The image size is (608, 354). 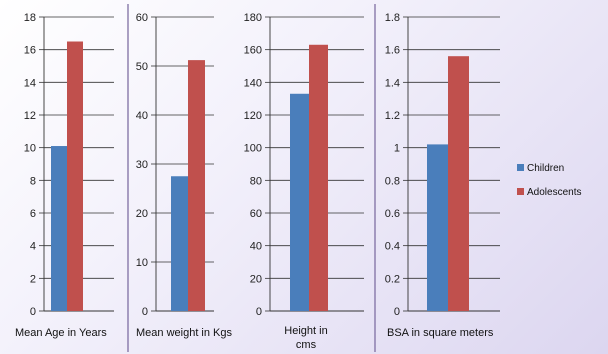 What do you see at coordinates (392, 181) in the screenshot?
I see `y-tick-label: 0.8` at bounding box center [392, 181].